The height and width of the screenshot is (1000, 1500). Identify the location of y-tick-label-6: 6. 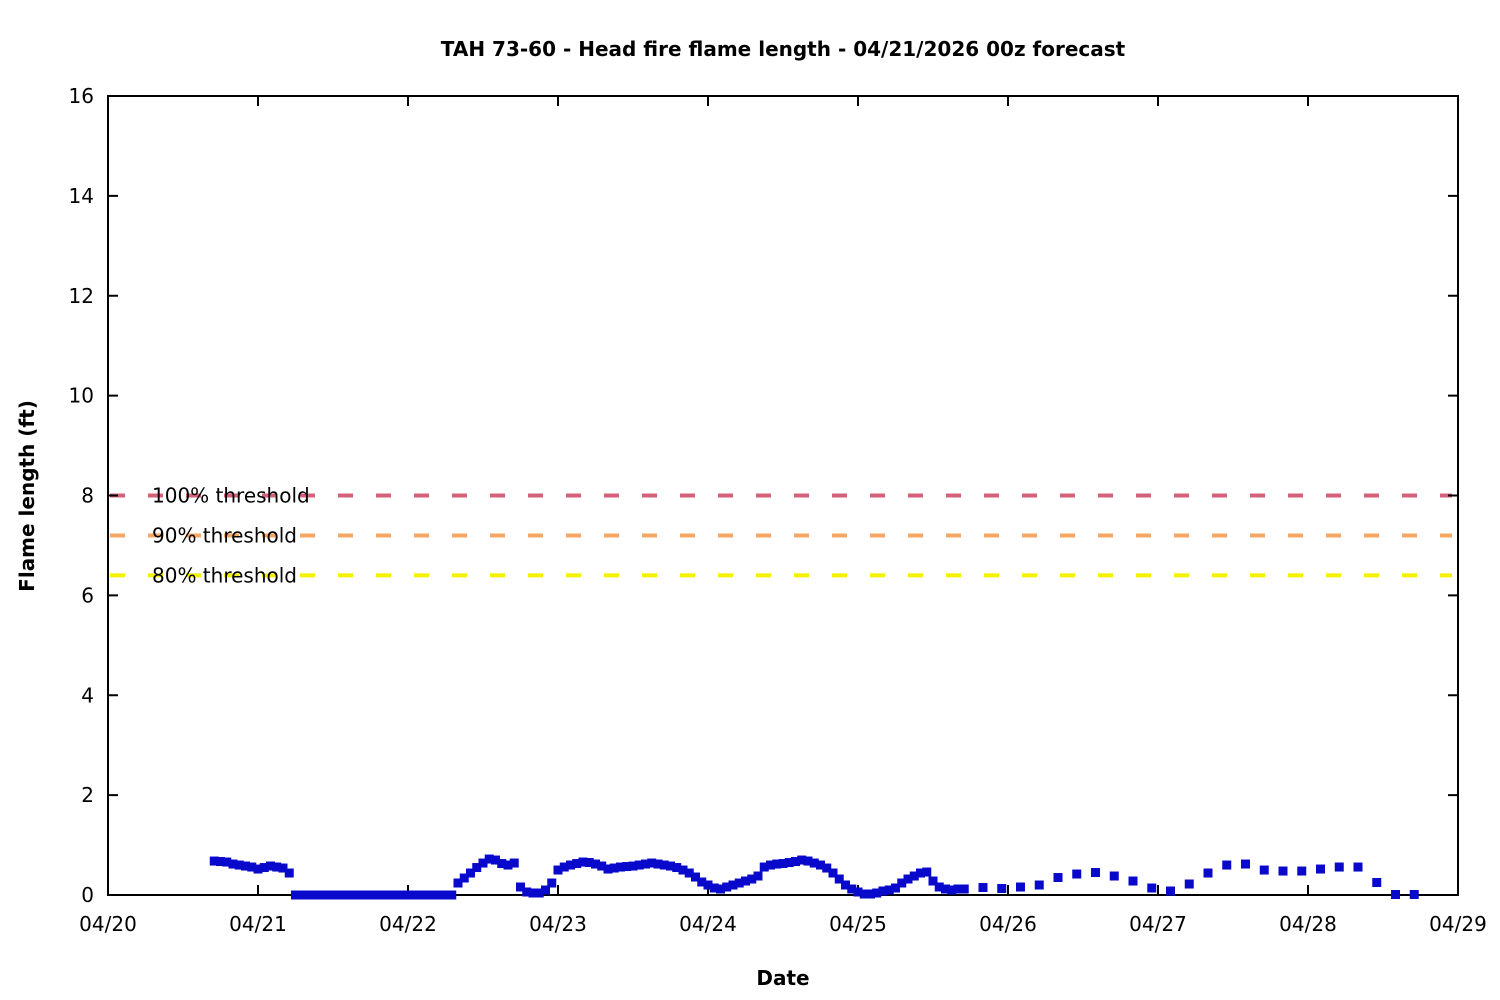
(87, 595).